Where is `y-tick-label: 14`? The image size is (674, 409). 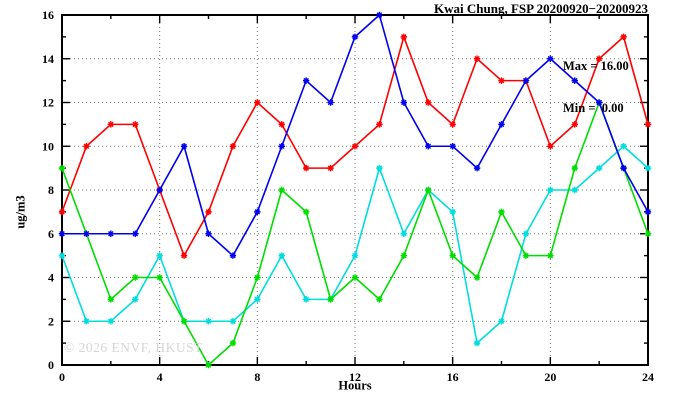
y-tick-label: 14 is located at coordinates (48, 59).